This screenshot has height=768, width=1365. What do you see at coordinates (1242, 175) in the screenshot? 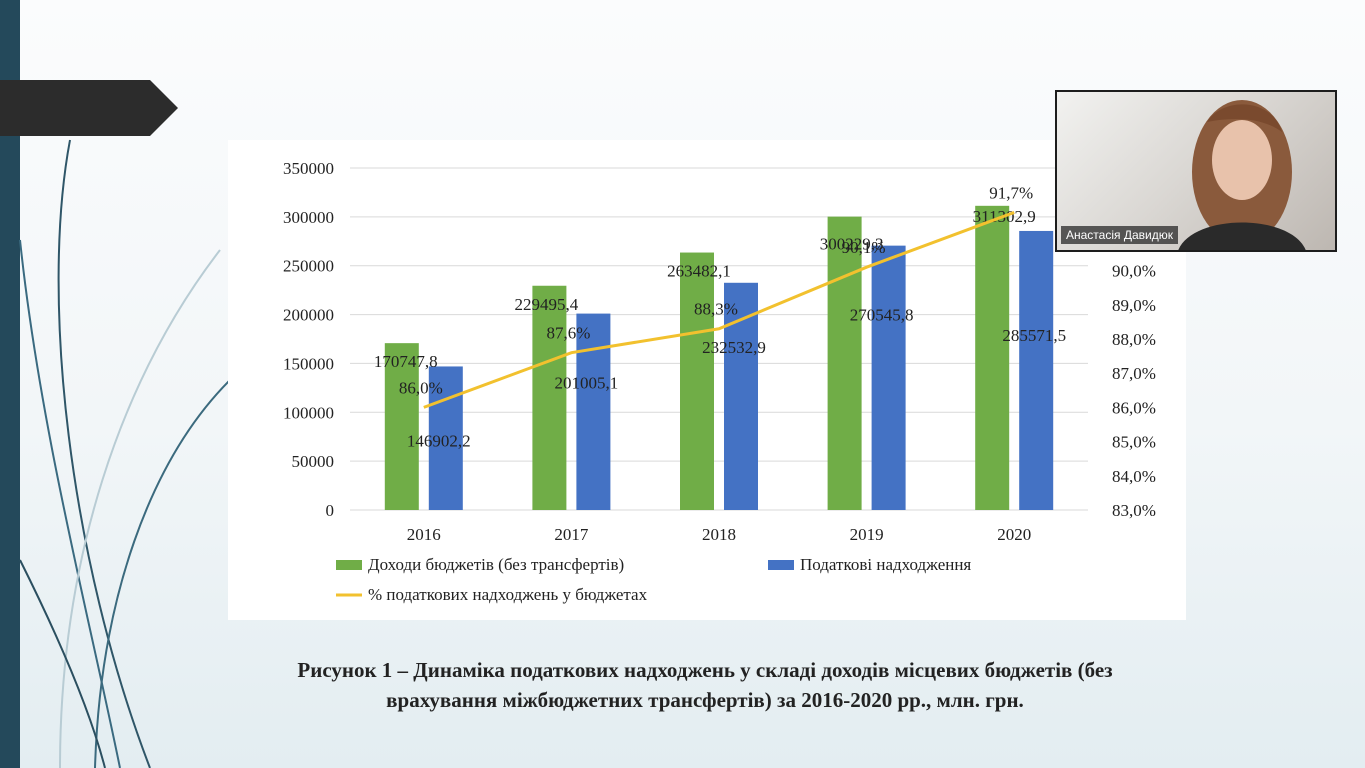
I see `participant-avatar-icon` at bounding box center [1242, 175].